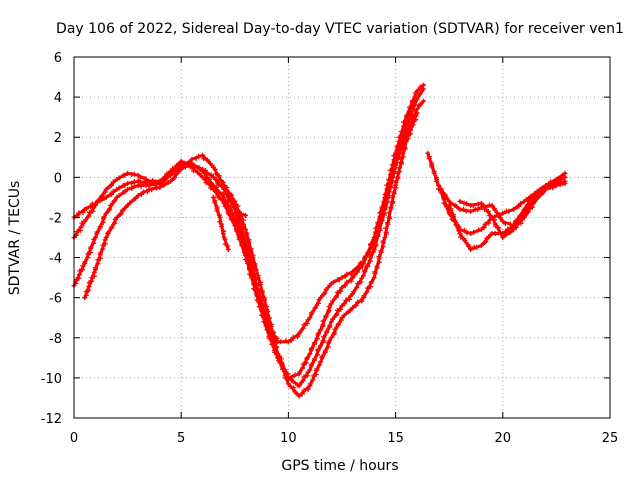 The width and height of the screenshot is (640, 480). I want to click on x-tick-label: 0, so click(74, 438).